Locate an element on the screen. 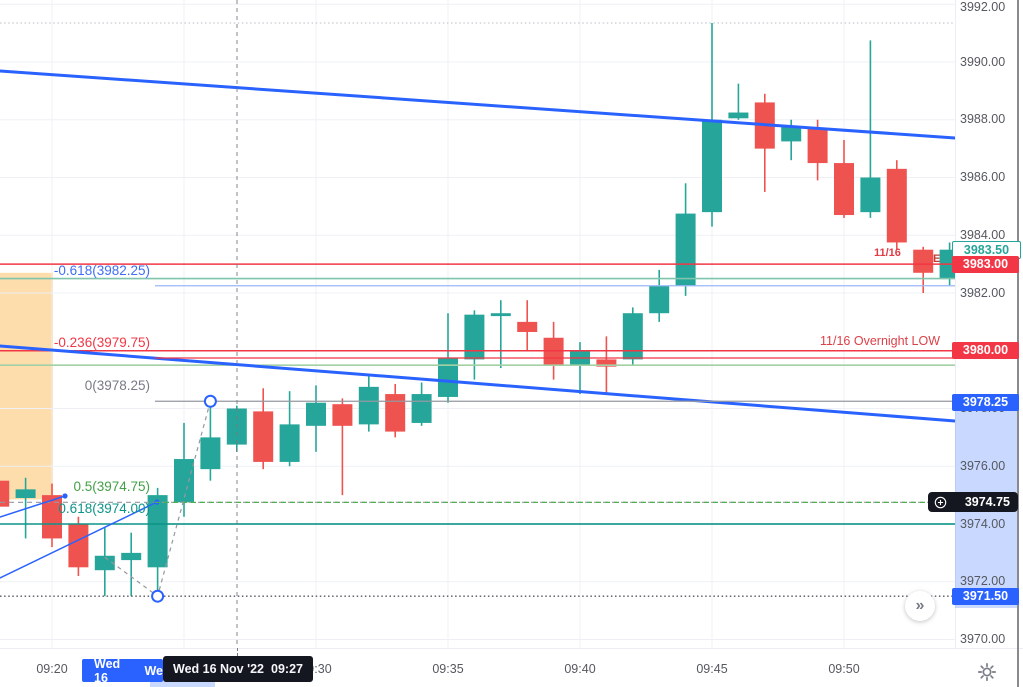 The width and height of the screenshot is (1023, 687). crosshair-vertical-tail is located at coordinates (237, 652).